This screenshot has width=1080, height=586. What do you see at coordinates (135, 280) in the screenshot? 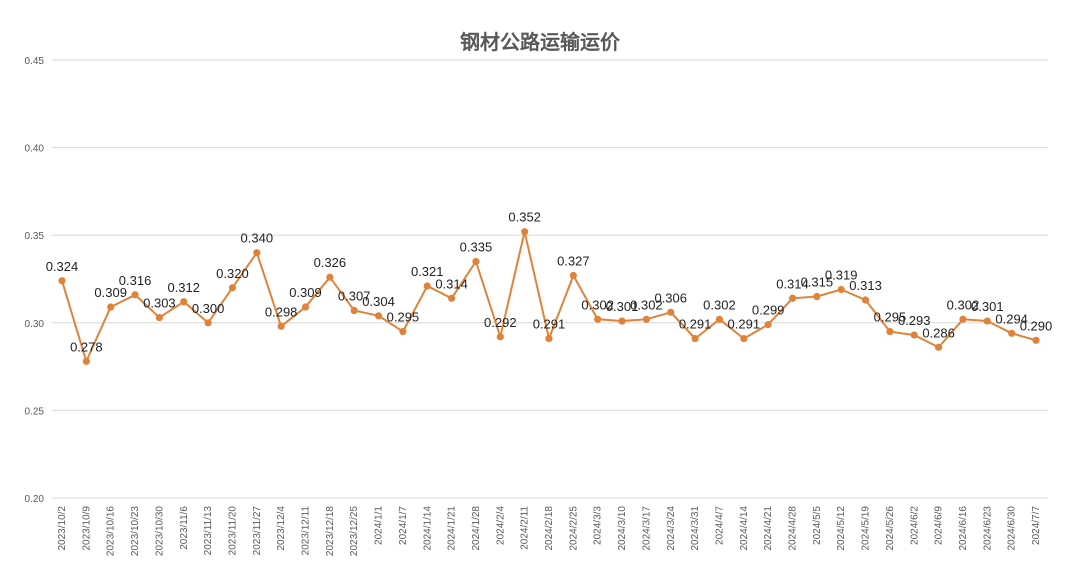
I see `data-label: 0.316` at bounding box center [135, 280].